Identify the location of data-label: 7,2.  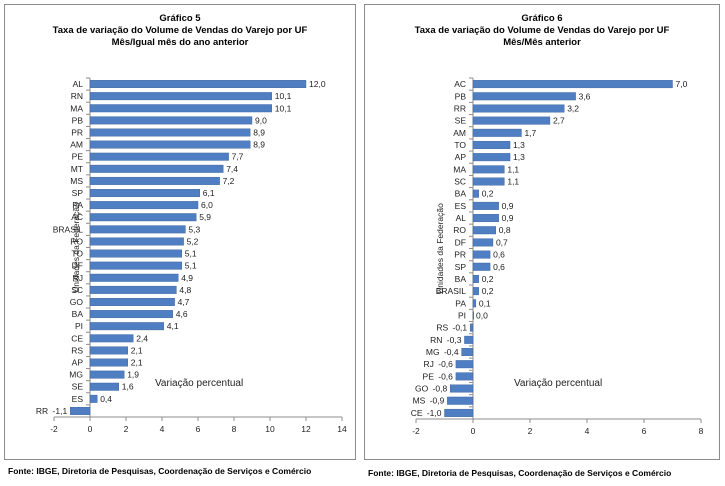
(229, 181).